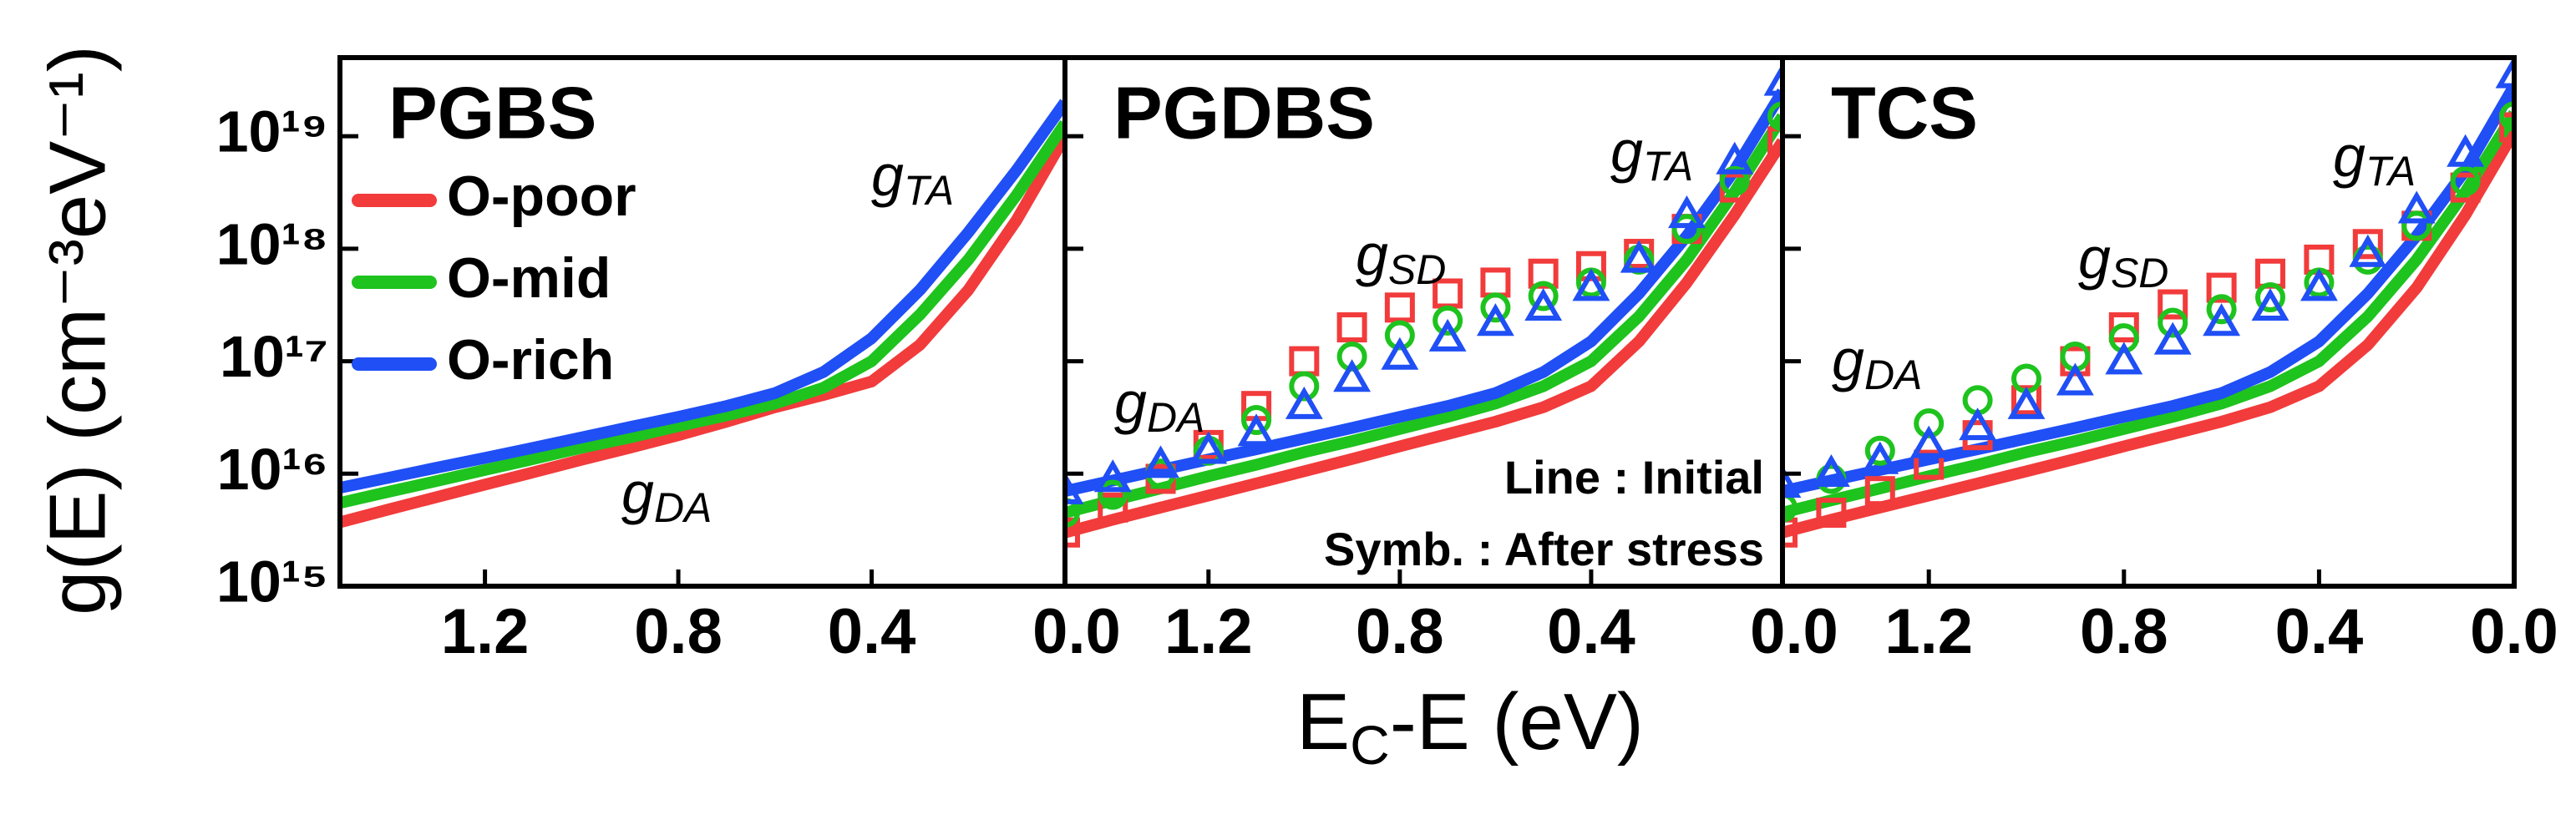 This screenshot has width=2576, height=825. What do you see at coordinates (492, 112) in the screenshot?
I see `panel-title: PGBS` at bounding box center [492, 112].